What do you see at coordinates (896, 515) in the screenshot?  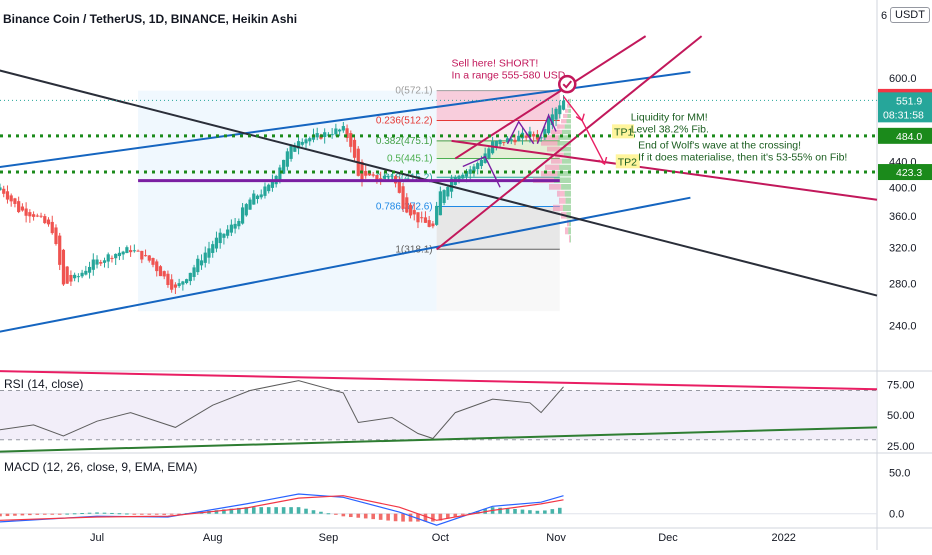 I see `macd-tick-label: 0.0` at bounding box center [896, 515].